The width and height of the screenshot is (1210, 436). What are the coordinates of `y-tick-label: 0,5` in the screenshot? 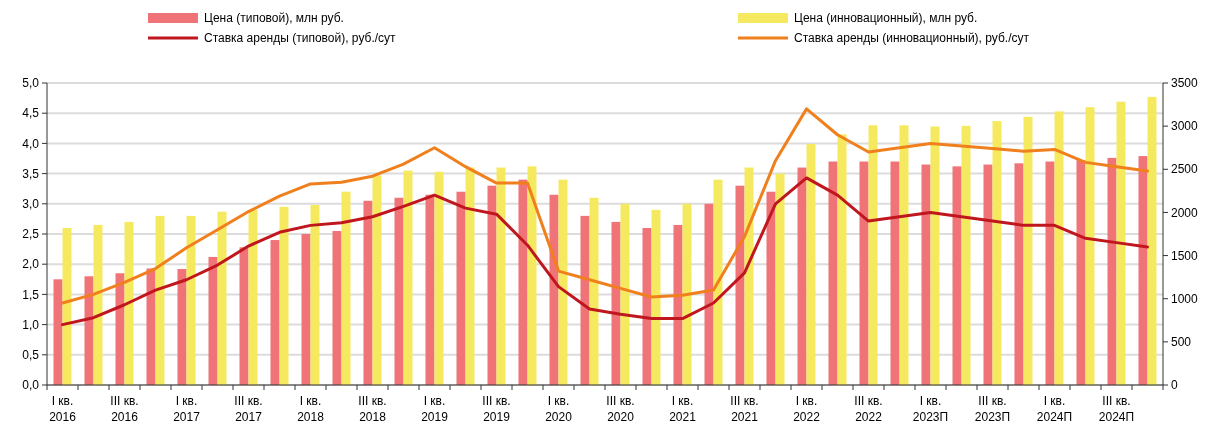 It's located at (31, 355).